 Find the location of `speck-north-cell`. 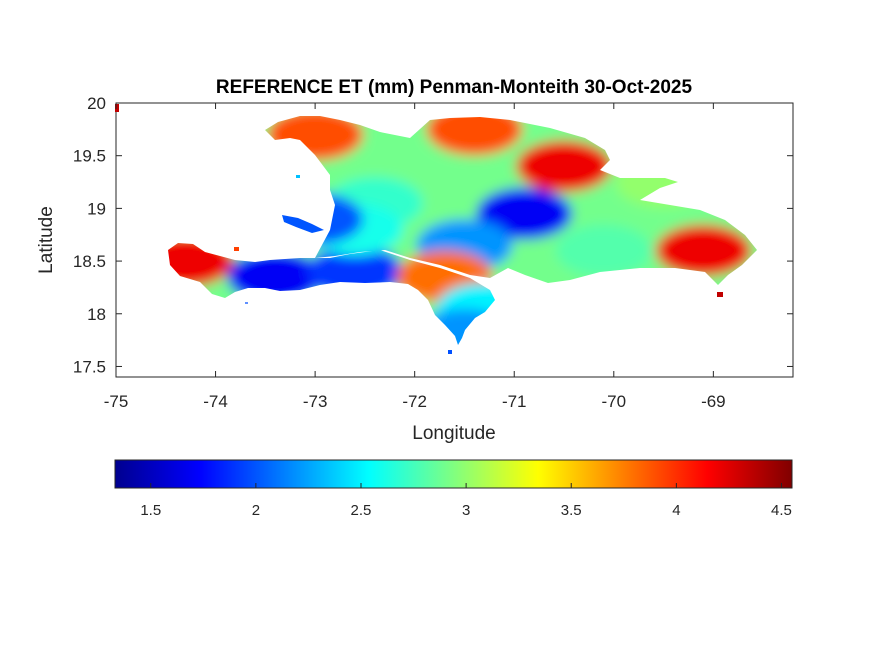

speck-north-cell is located at coordinates (298, 176).